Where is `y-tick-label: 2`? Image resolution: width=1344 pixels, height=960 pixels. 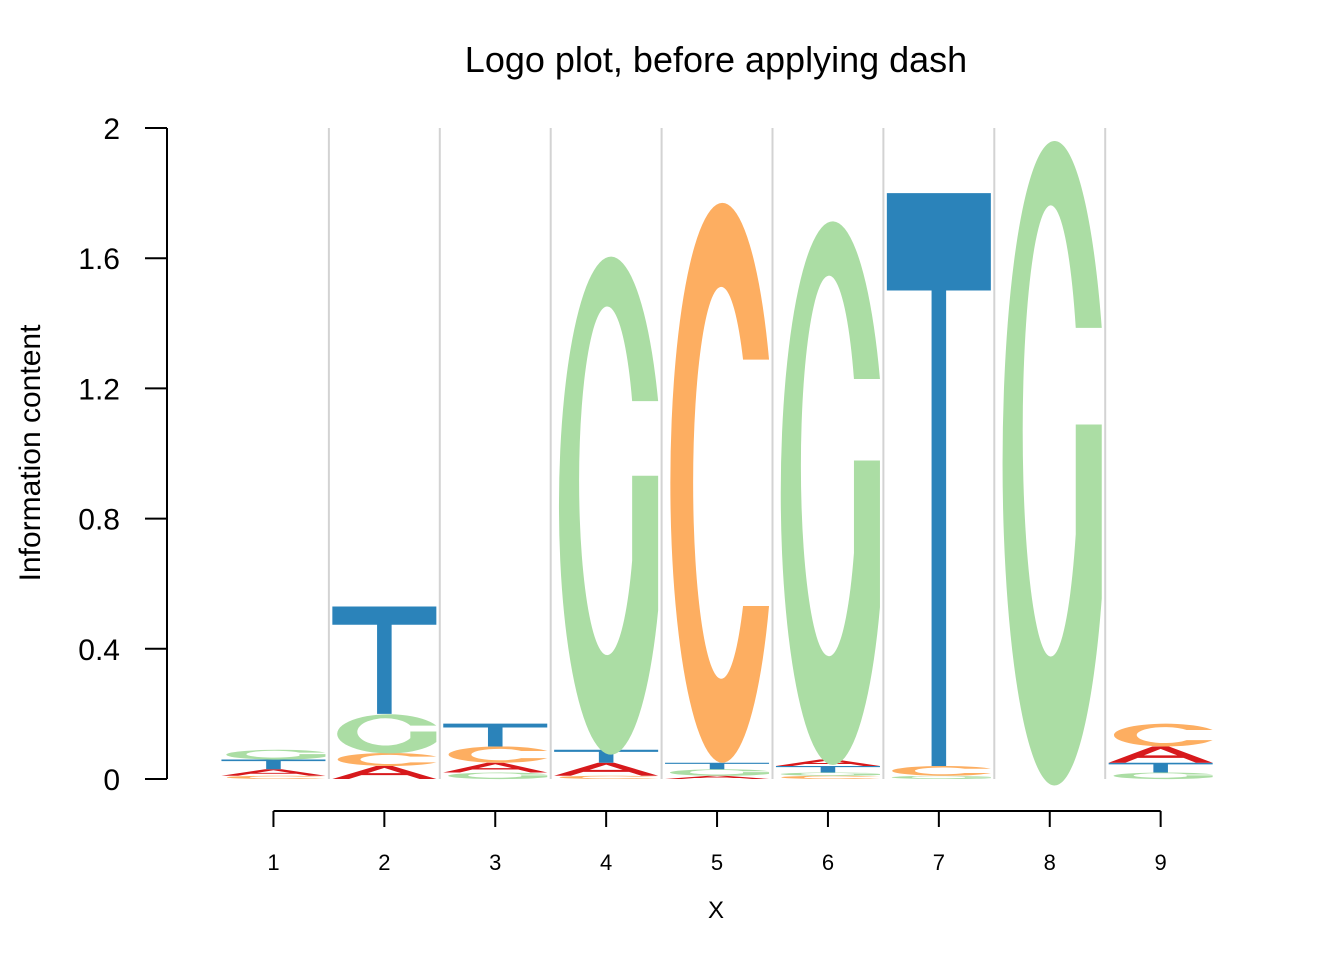
y-tick-label: 2 is located at coordinates (111, 129).